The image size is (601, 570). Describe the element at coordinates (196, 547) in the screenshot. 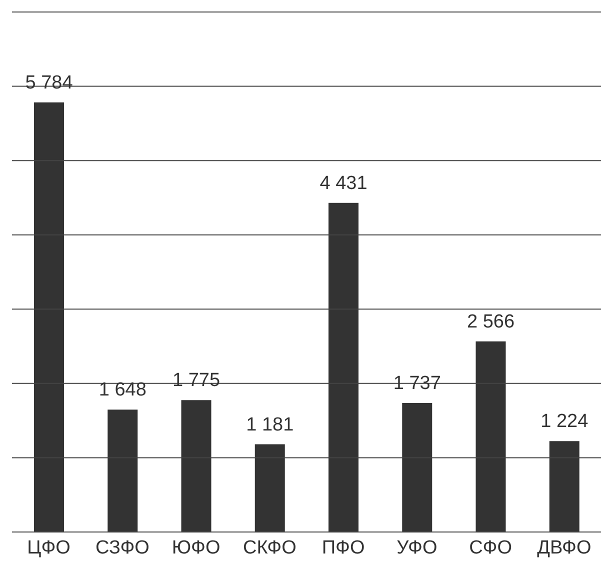

I see `x-tick-label: ЮФО` at that location.